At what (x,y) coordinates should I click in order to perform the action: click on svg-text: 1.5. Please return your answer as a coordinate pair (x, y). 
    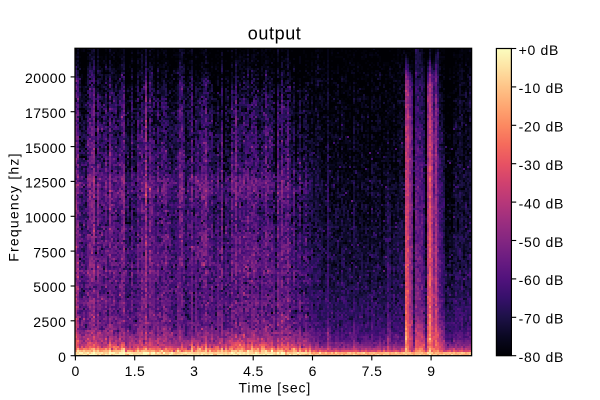
    Looking at the image, I should click on (135, 371).